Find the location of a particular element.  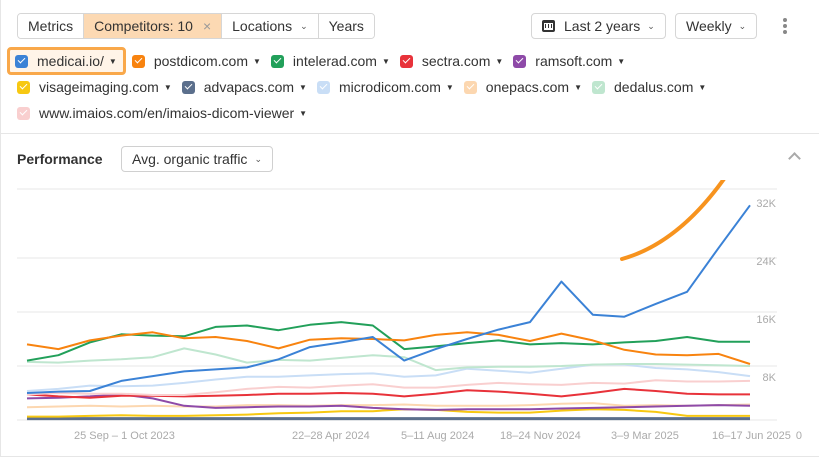

legend-item-postdicom: postdicom.com ▼ is located at coordinates (196, 61).